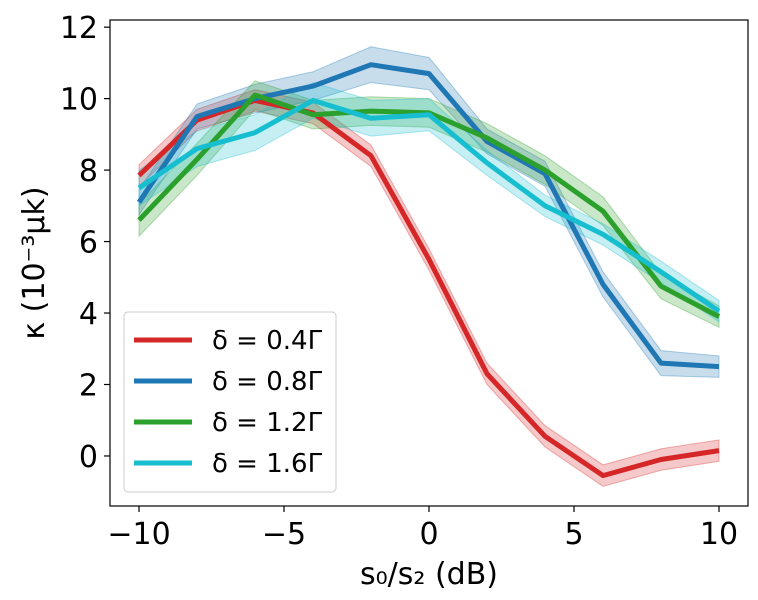 The image size is (758, 600). I want to click on legend-label-1: δ = 0.8Γ, so click(267, 382).